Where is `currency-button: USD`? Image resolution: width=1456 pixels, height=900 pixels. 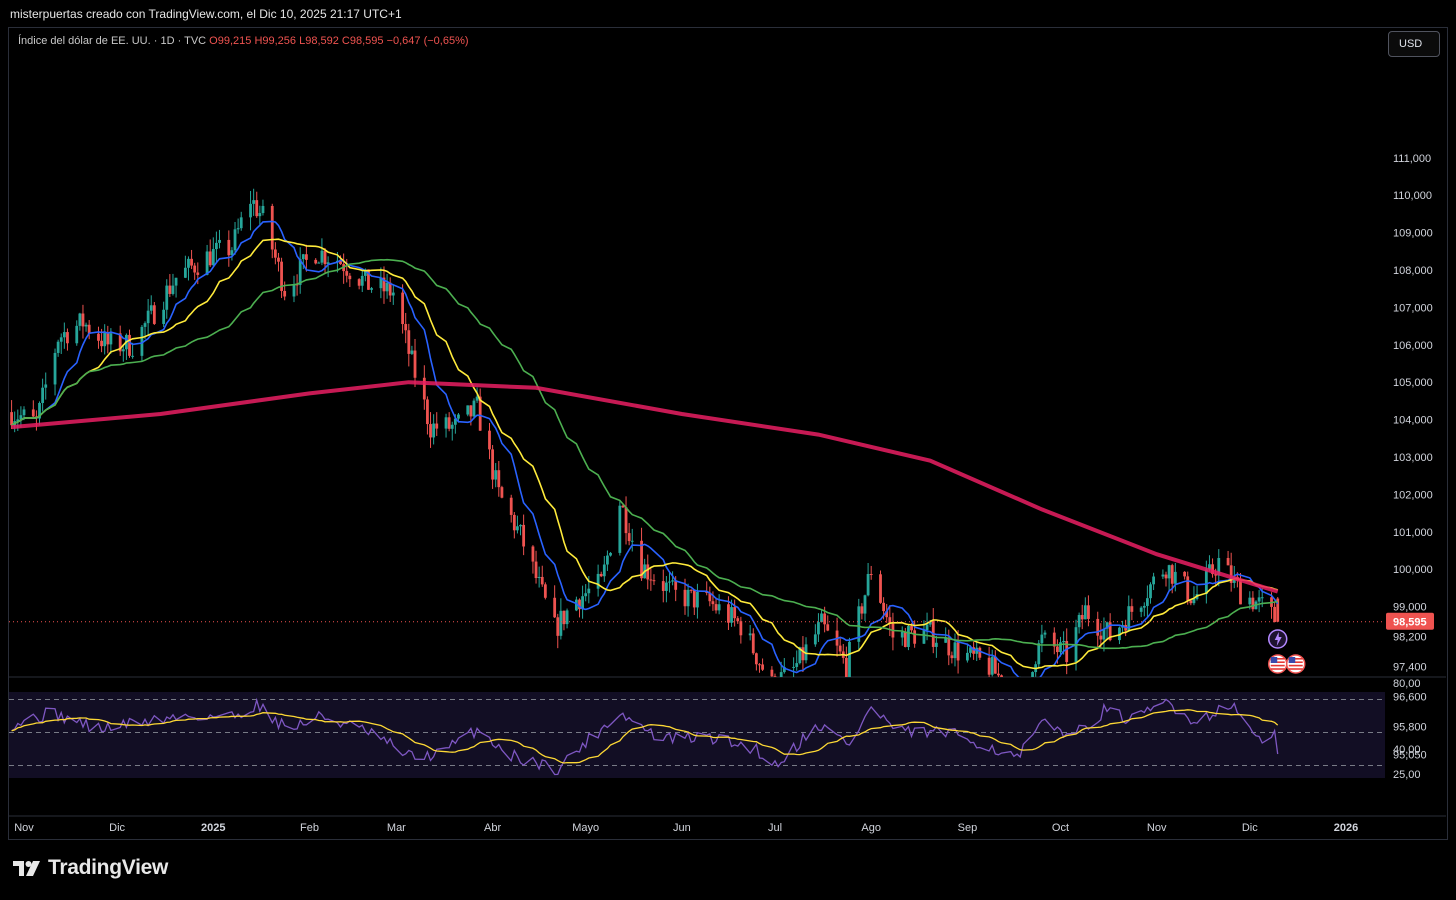
currency-button: USD is located at coordinates (1414, 44).